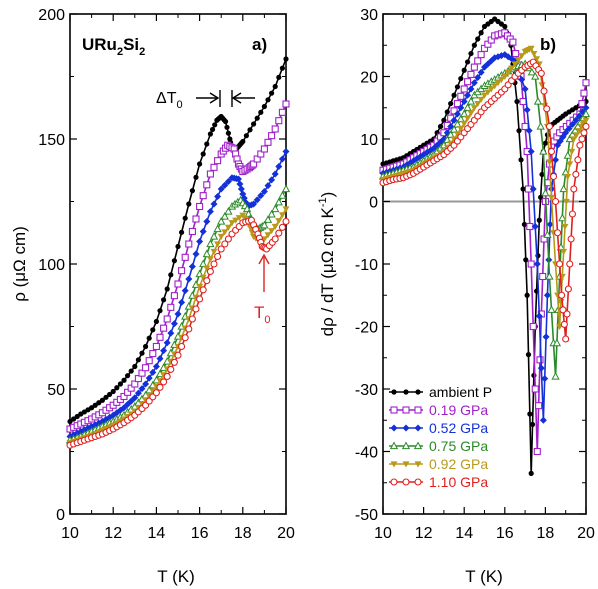 The height and width of the screenshot is (589, 598). Describe the element at coordinates (438, 428) in the screenshot. I see `legend-item: 0.52 GPa` at that location.